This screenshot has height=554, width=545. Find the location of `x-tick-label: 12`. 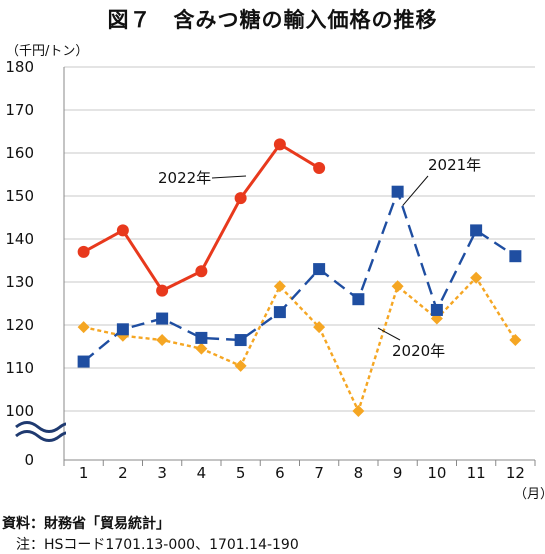

x-tick-label: 12 is located at coordinates (515, 473).